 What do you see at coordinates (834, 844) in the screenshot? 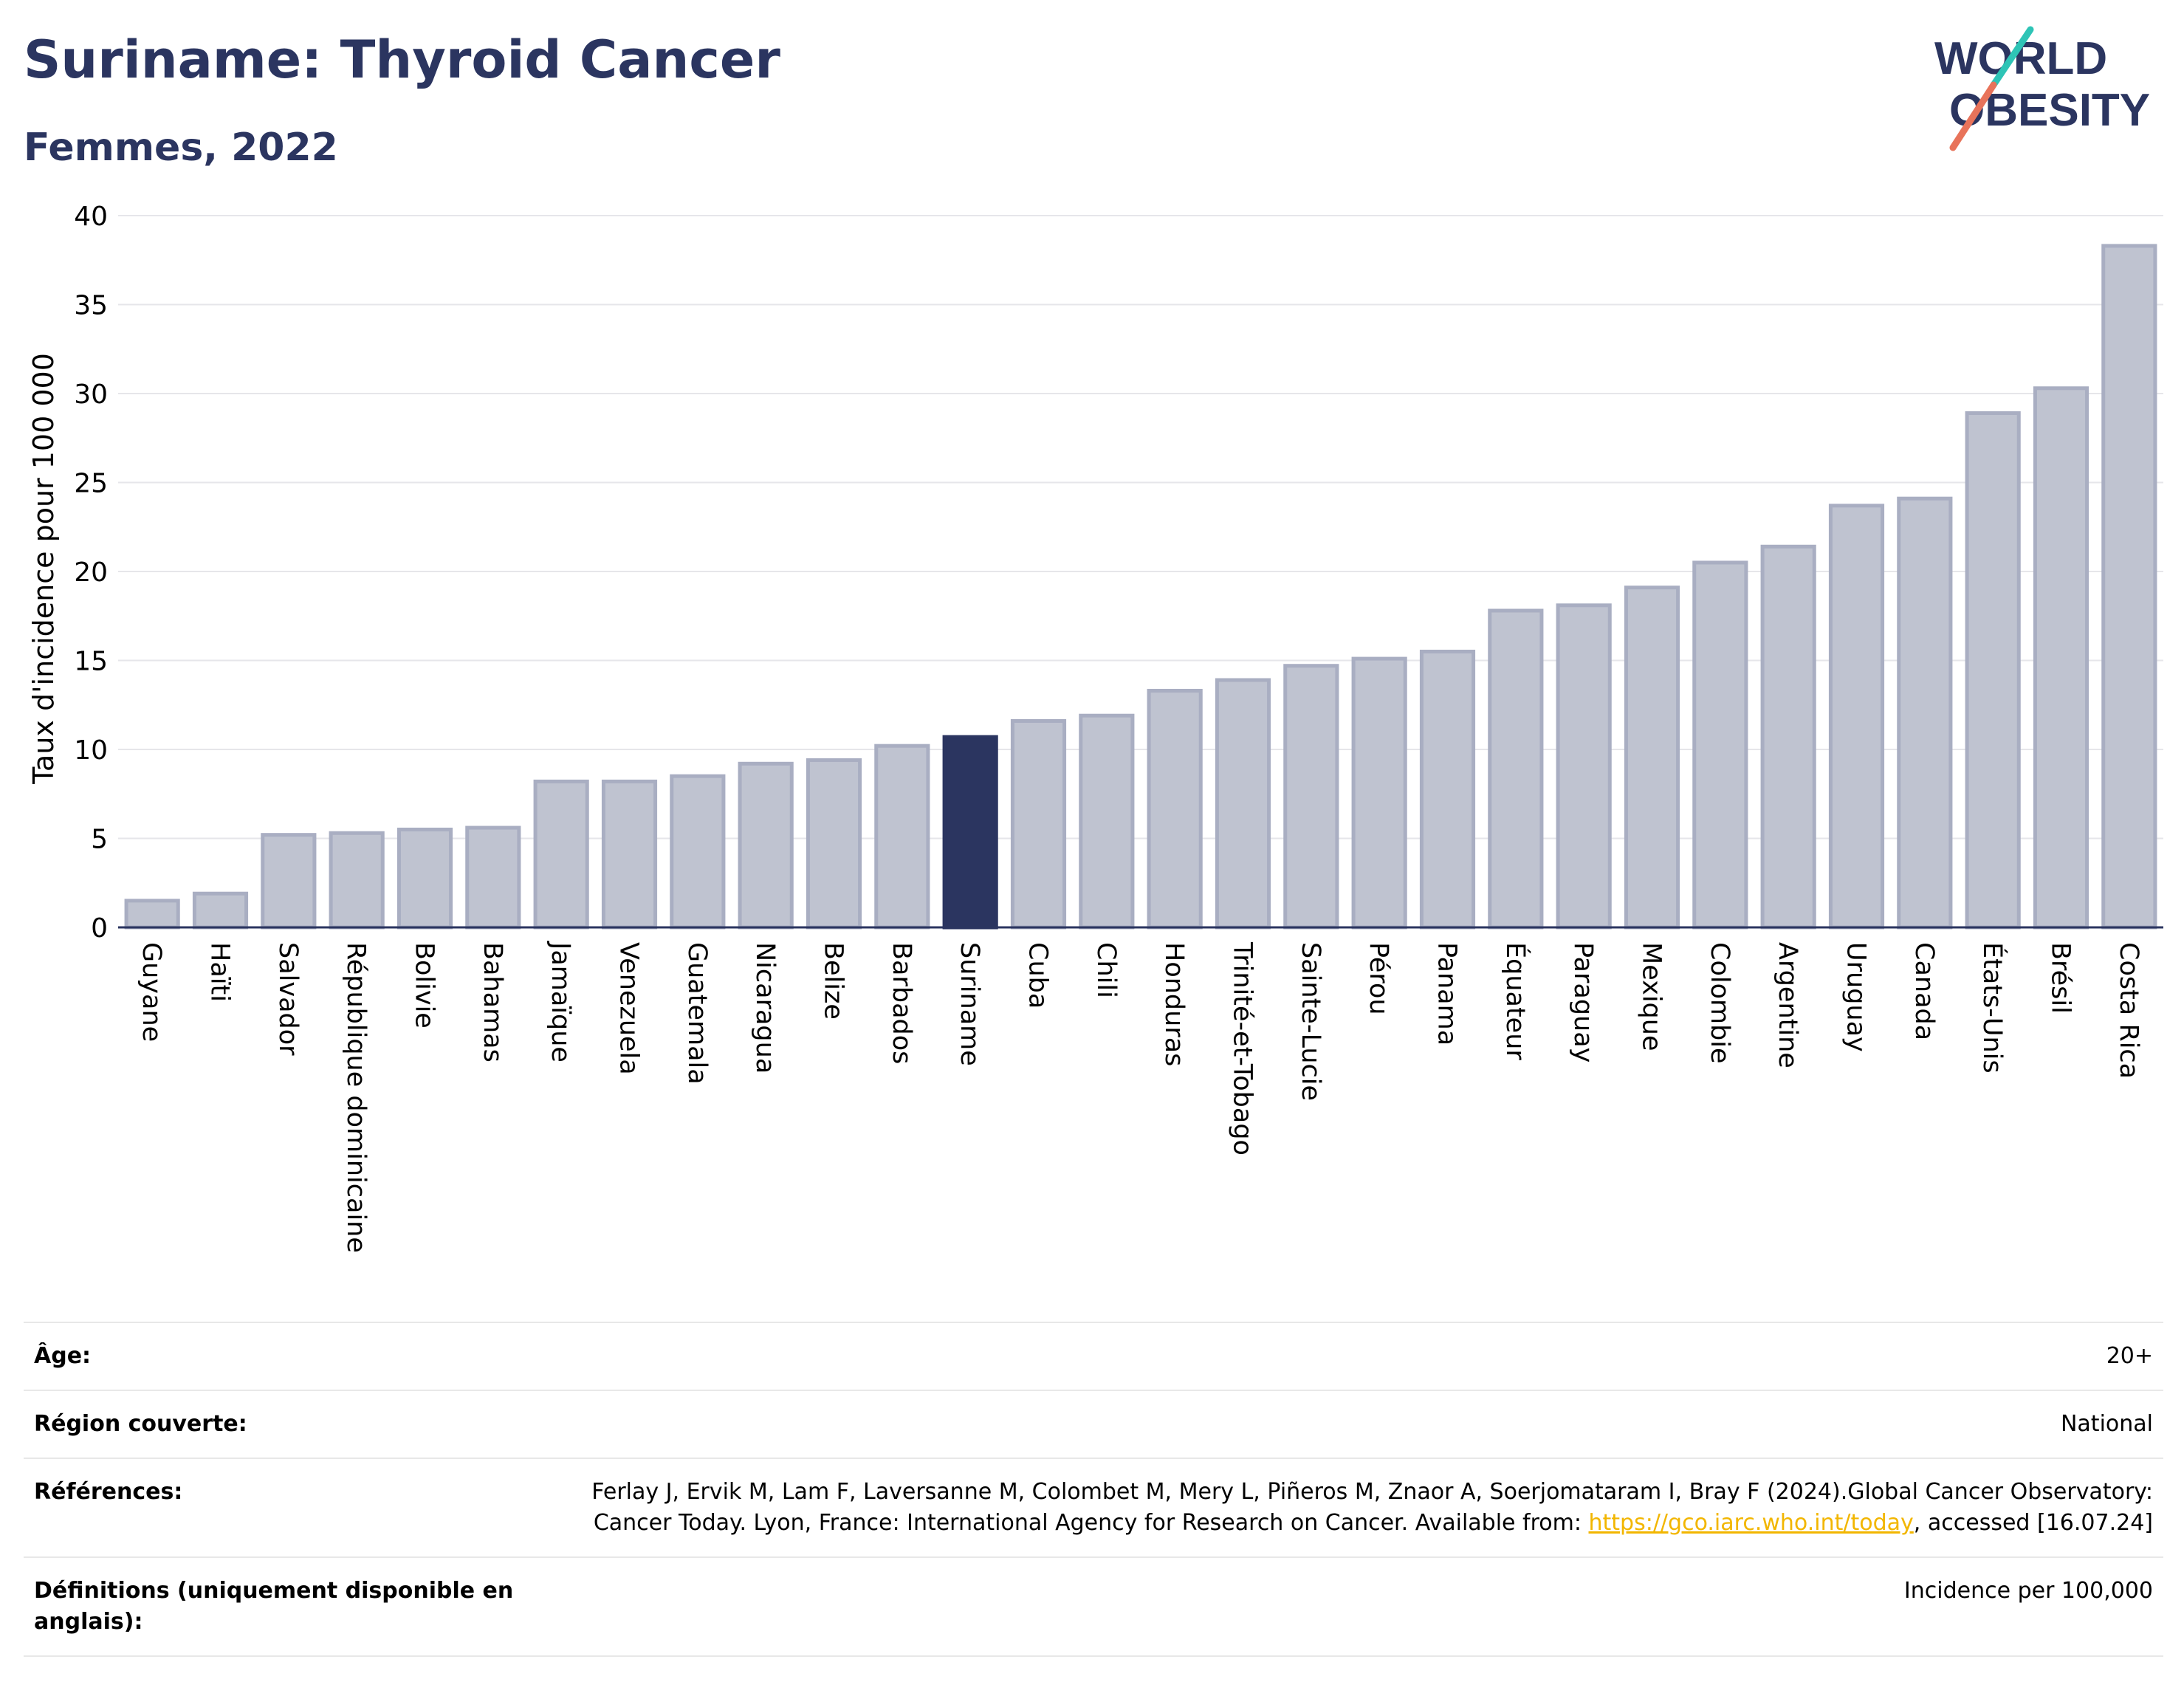
I see `bar-belize` at bounding box center [834, 844].